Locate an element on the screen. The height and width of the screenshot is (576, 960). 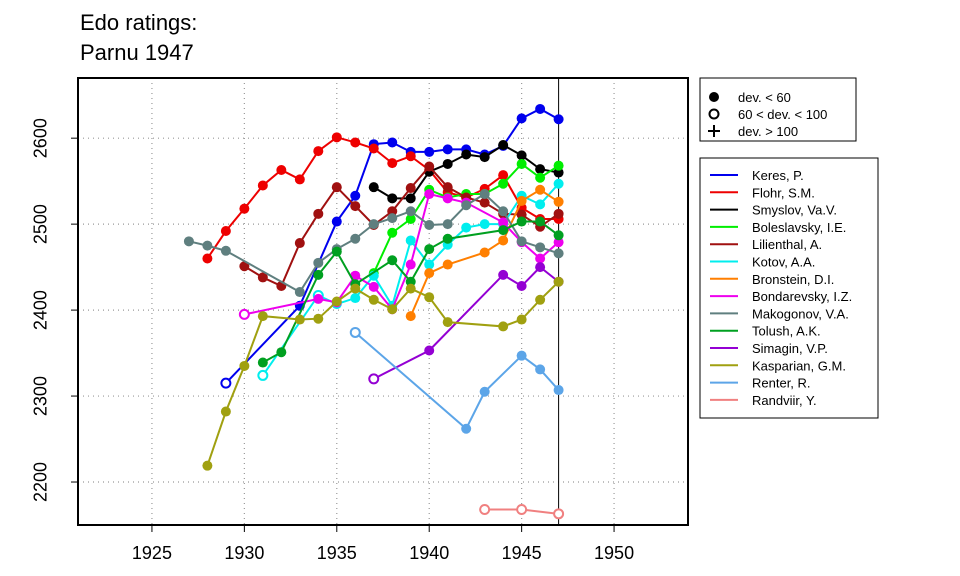
legend-label: Lilienthal, A. is located at coordinates (787, 244).